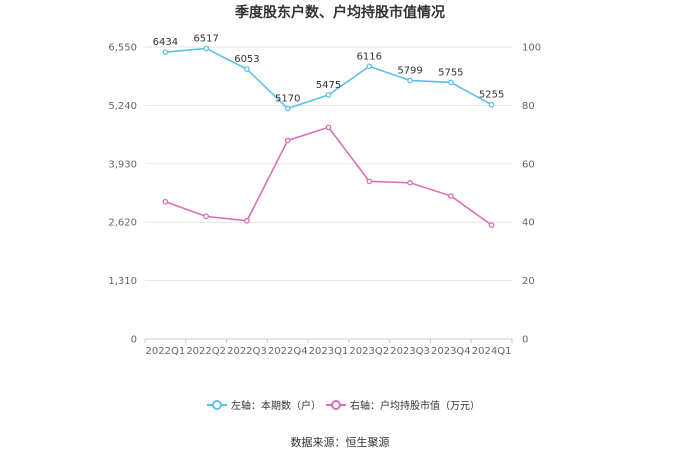 This screenshot has width=680, height=460. What do you see at coordinates (122, 281) in the screenshot?
I see `left-axis-tick-label: 1,310` at bounding box center [122, 281].